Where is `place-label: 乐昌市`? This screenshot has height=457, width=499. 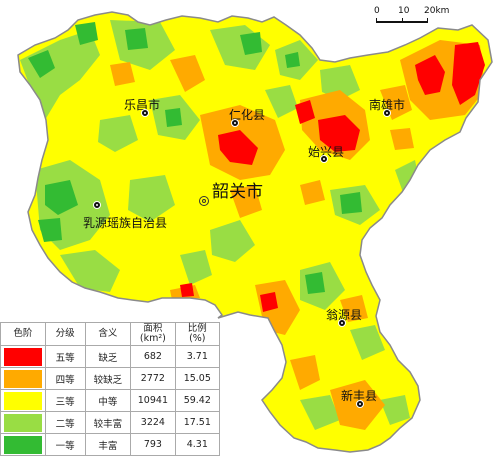
place-label: 乐昌市 is located at coordinates (142, 105).